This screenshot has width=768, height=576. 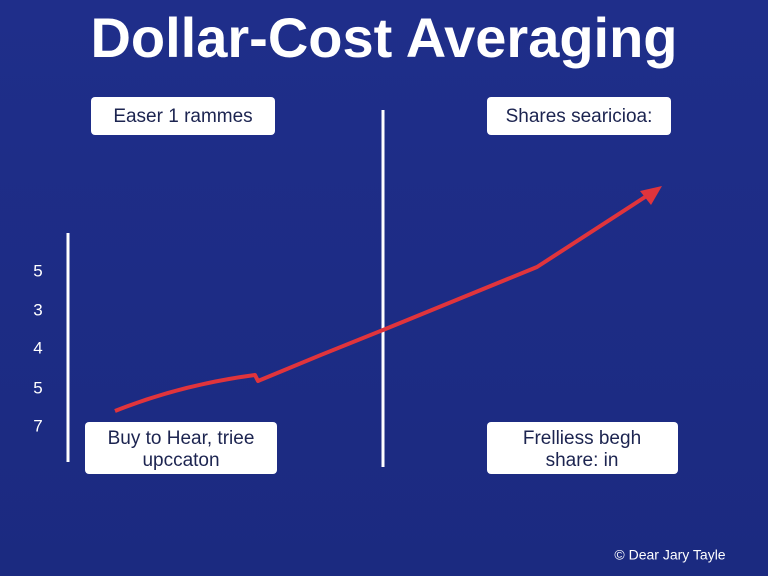 What do you see at coordinates (37, 309) in the screenshot?
I see `axis-tick-label: 3` at bounding box center [37, 309].